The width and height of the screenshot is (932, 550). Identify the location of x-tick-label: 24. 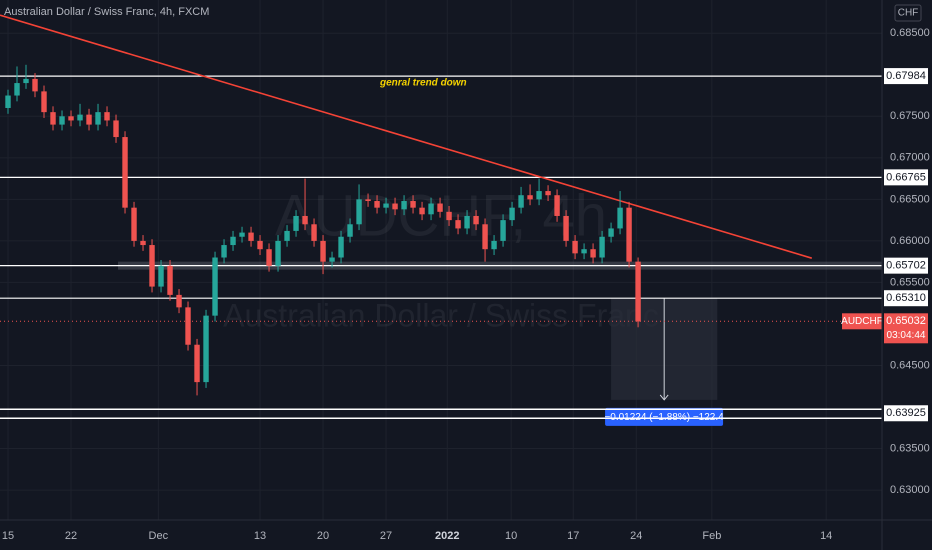
(636, 536).